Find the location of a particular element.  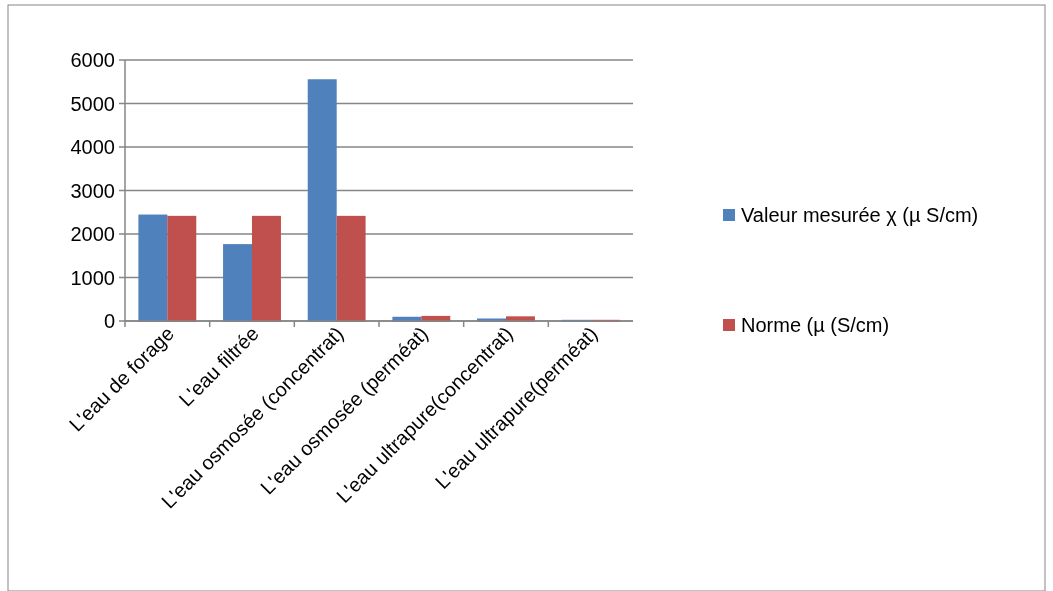

y-tick-label: 2000 is located at coordinates (92, 234).